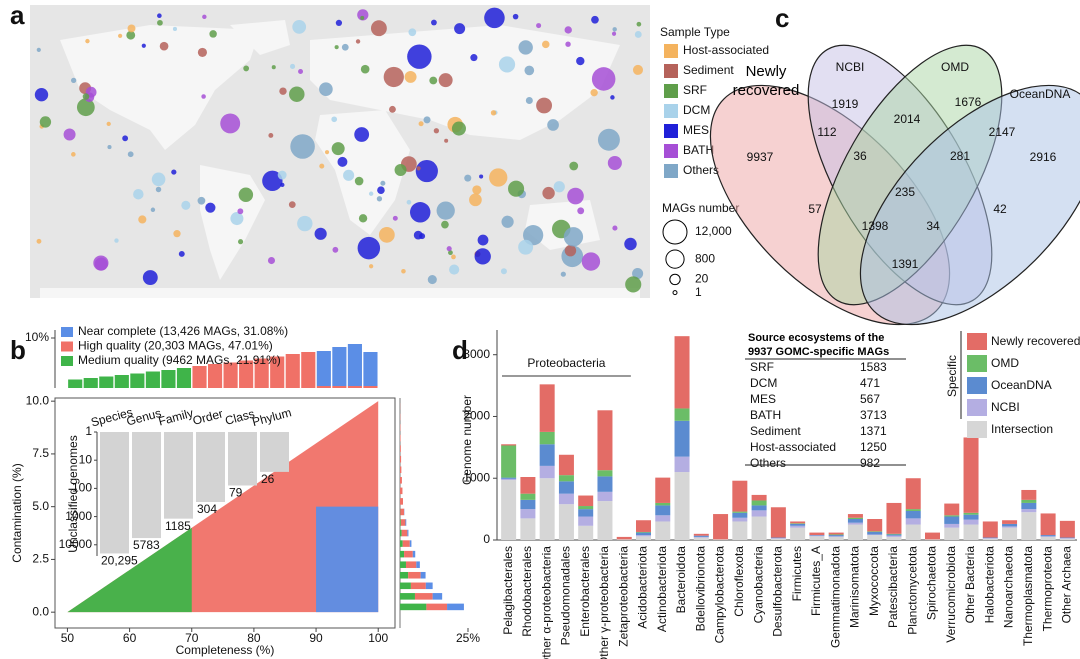  Describe the element at coordinates (207, 509) in the screenshot. I see `data-label: 304` at that location.